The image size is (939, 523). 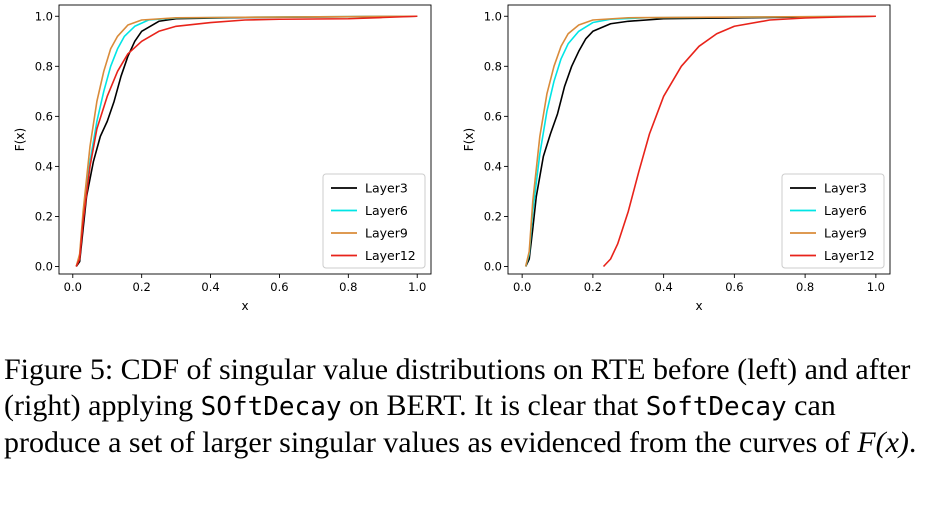 I want to click on caption-math: F(x), so click(x=883, y=442).